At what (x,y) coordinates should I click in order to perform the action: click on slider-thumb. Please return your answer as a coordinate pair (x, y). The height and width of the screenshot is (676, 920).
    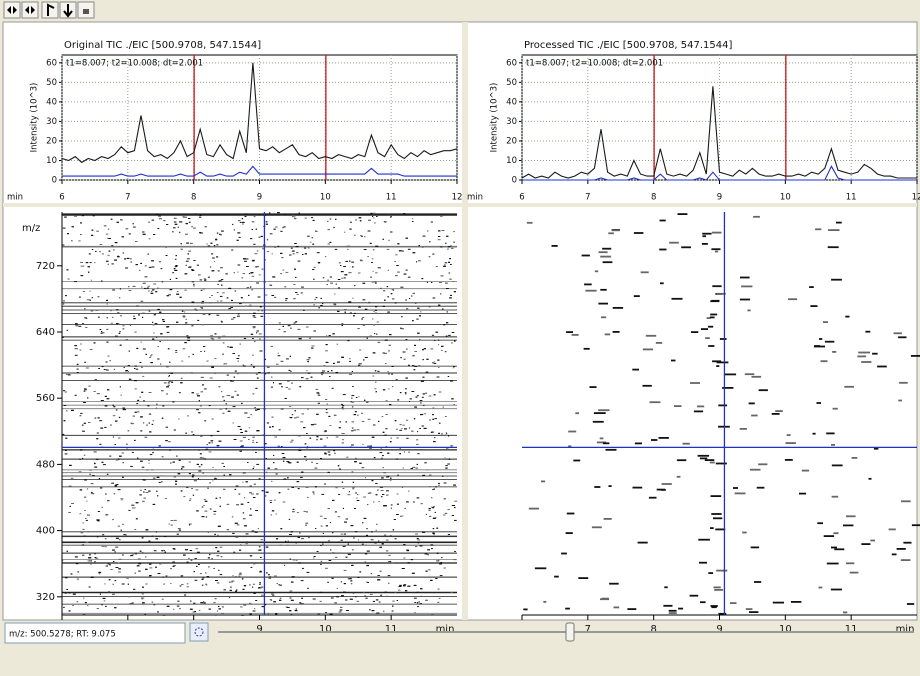
    Looking at the image, I should click on (570, 632).